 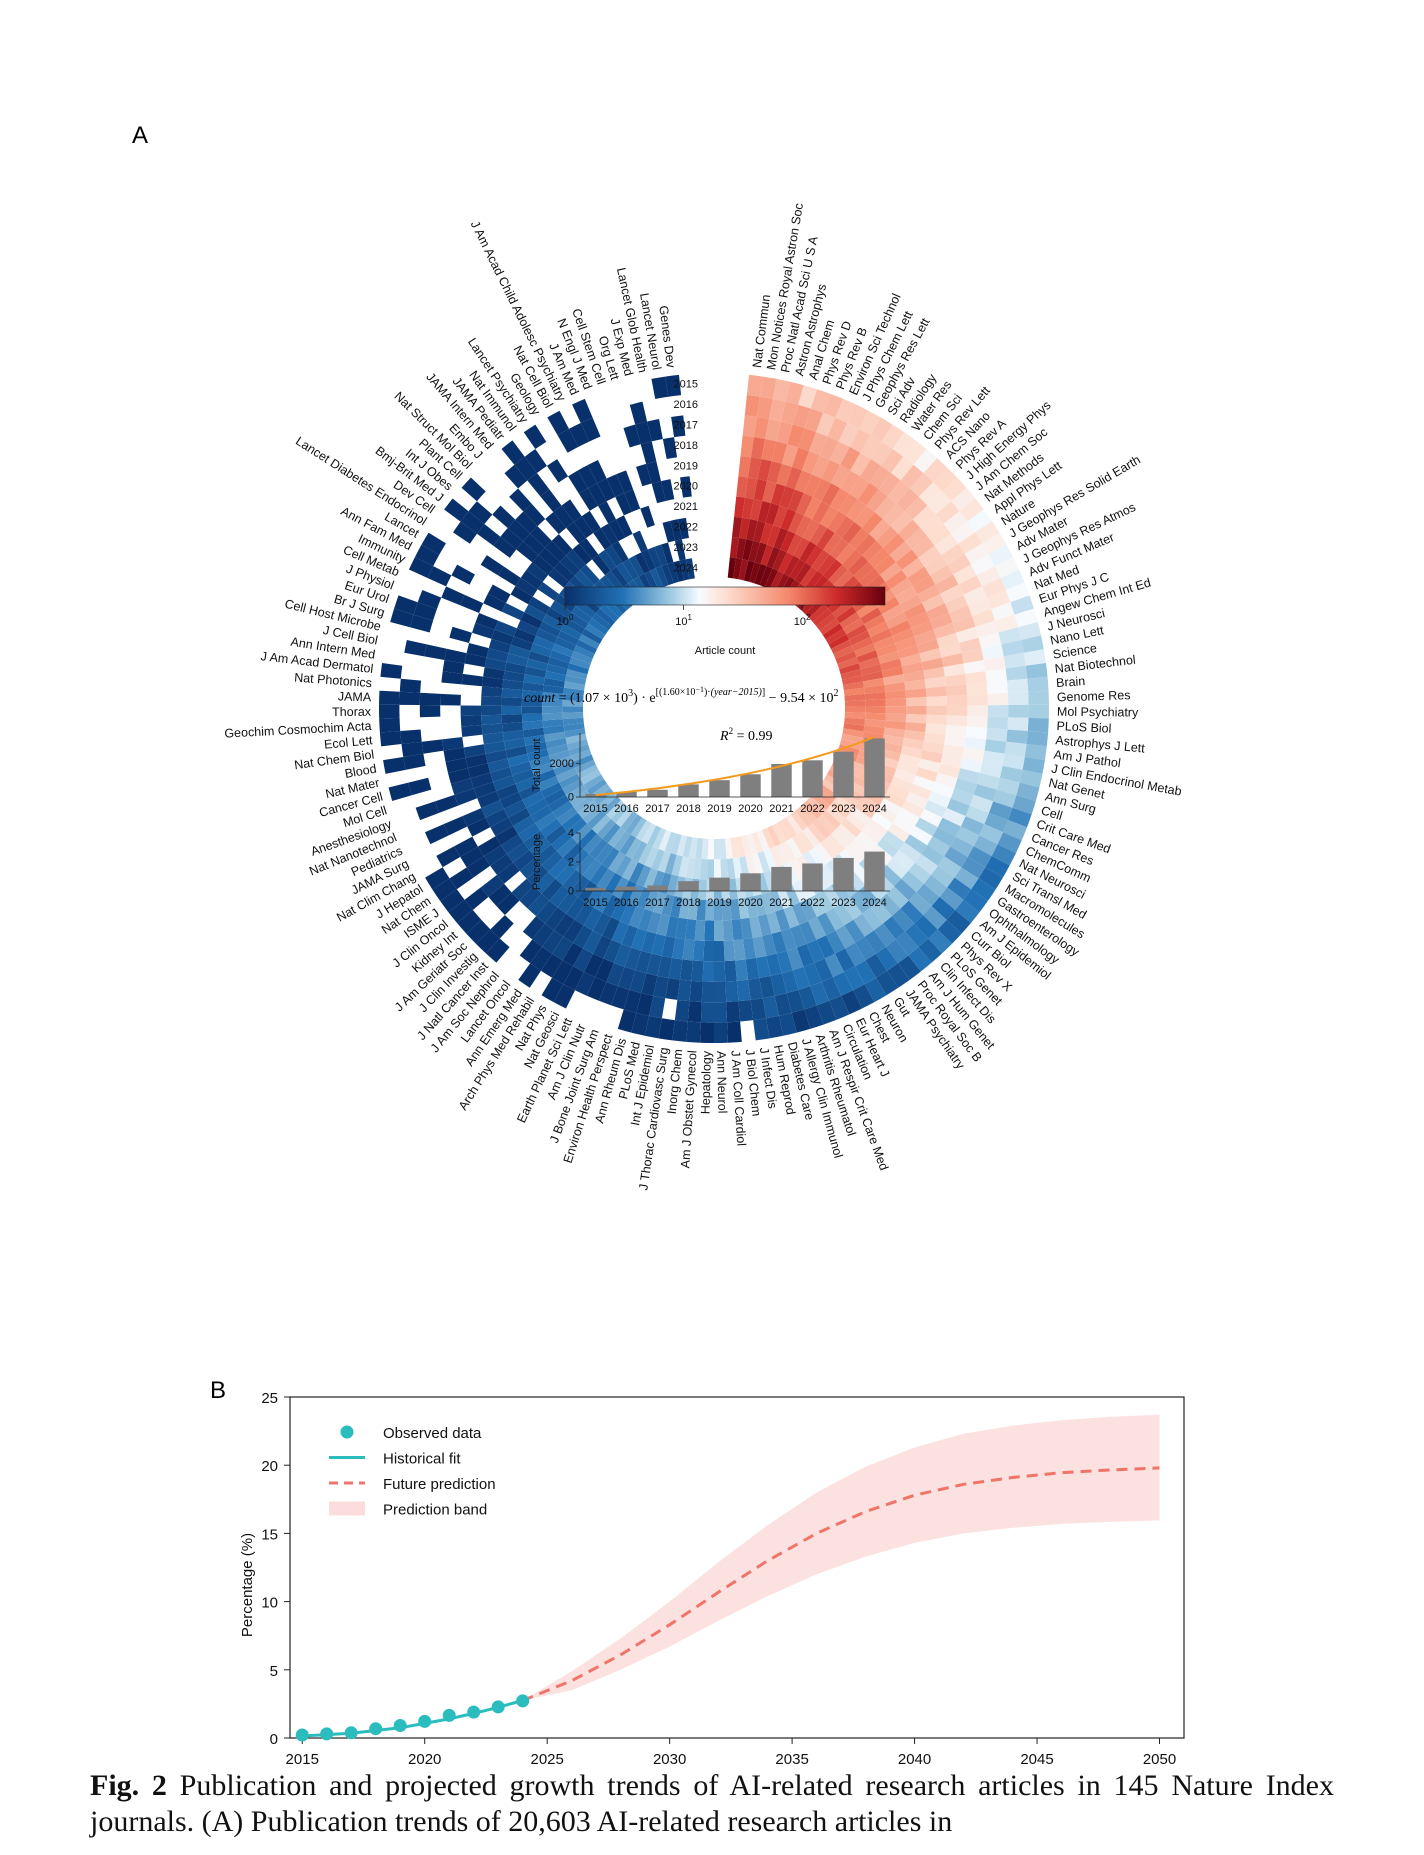 I want to click on year-label: 2017, so click(x=686, y=426).